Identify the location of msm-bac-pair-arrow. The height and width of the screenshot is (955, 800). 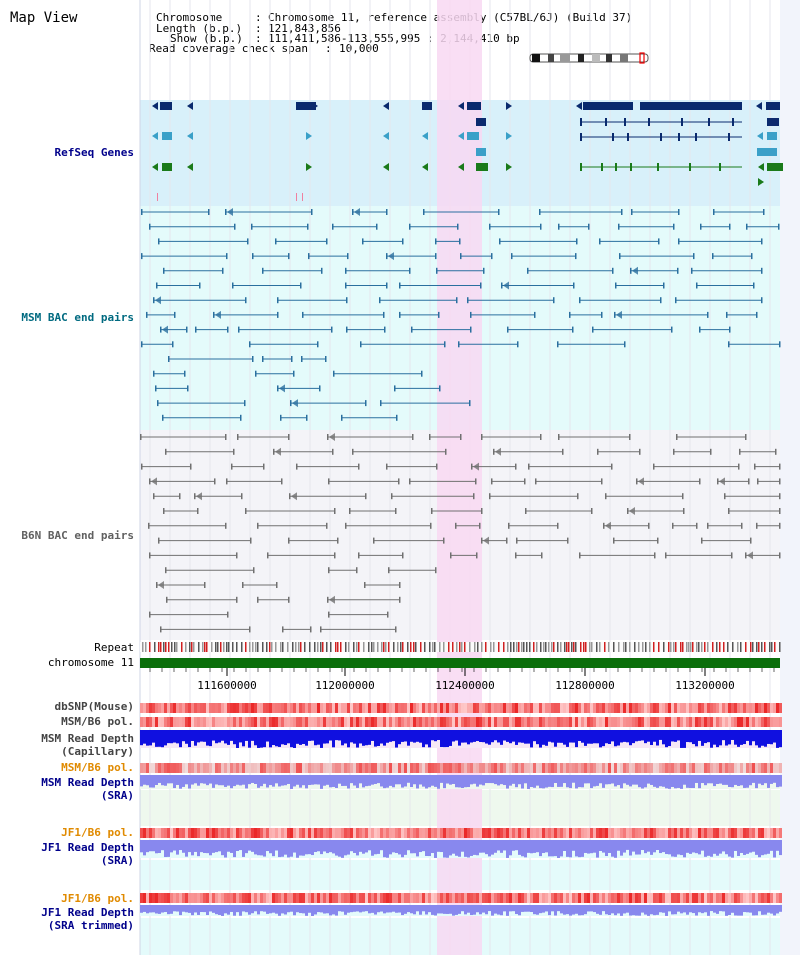
(218, 314).